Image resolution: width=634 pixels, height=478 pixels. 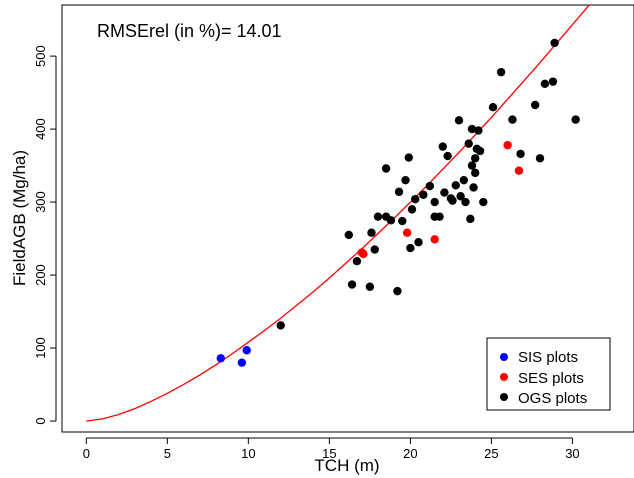 I want to click on legend-label-ses: SES plots, so click(x=551, y=378).